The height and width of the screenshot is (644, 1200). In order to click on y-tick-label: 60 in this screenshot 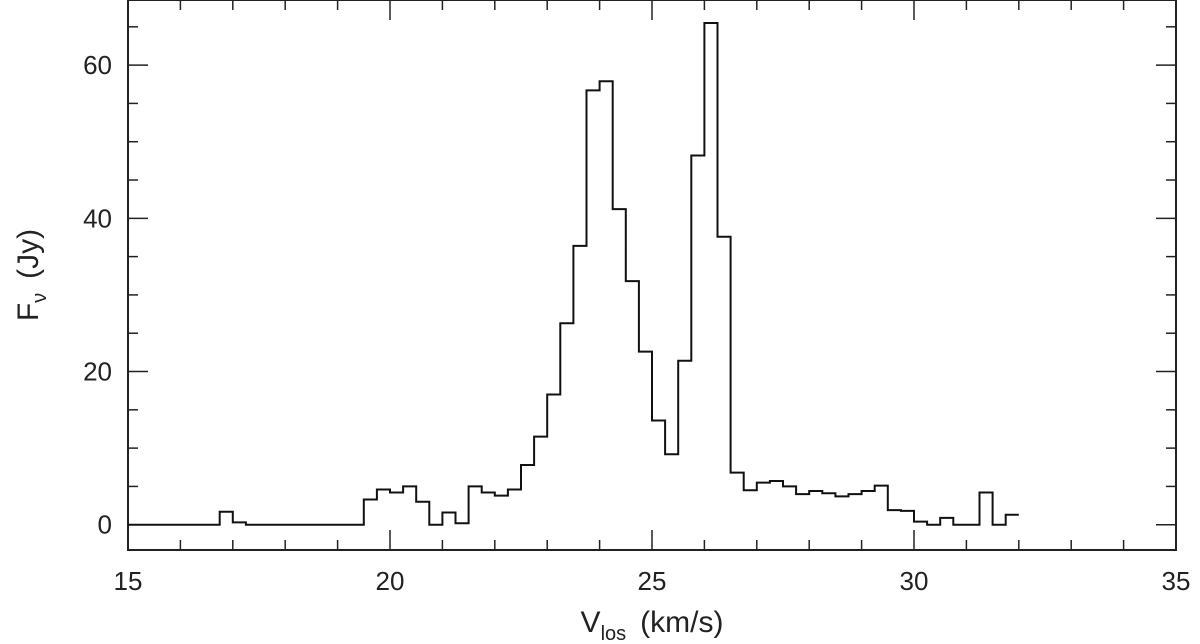, I will do `click(97, 65)`.